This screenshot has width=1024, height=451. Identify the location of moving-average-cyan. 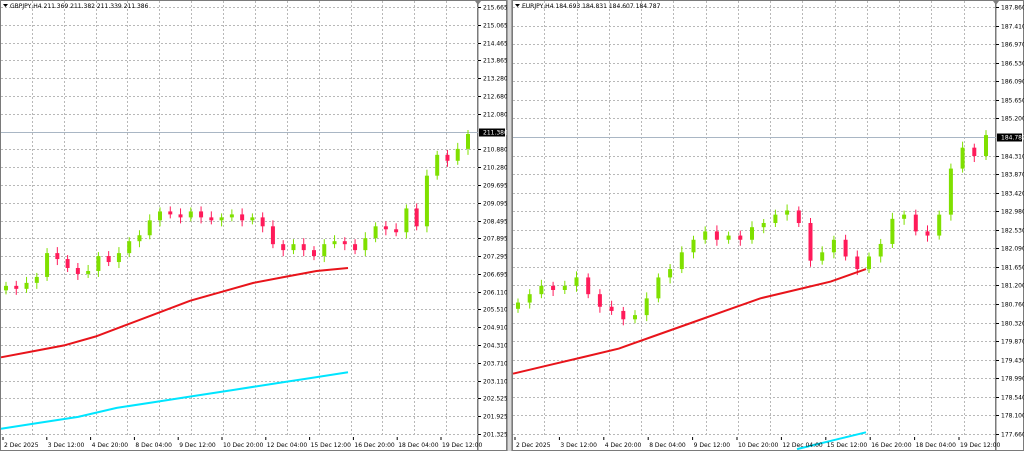
(174, 400).